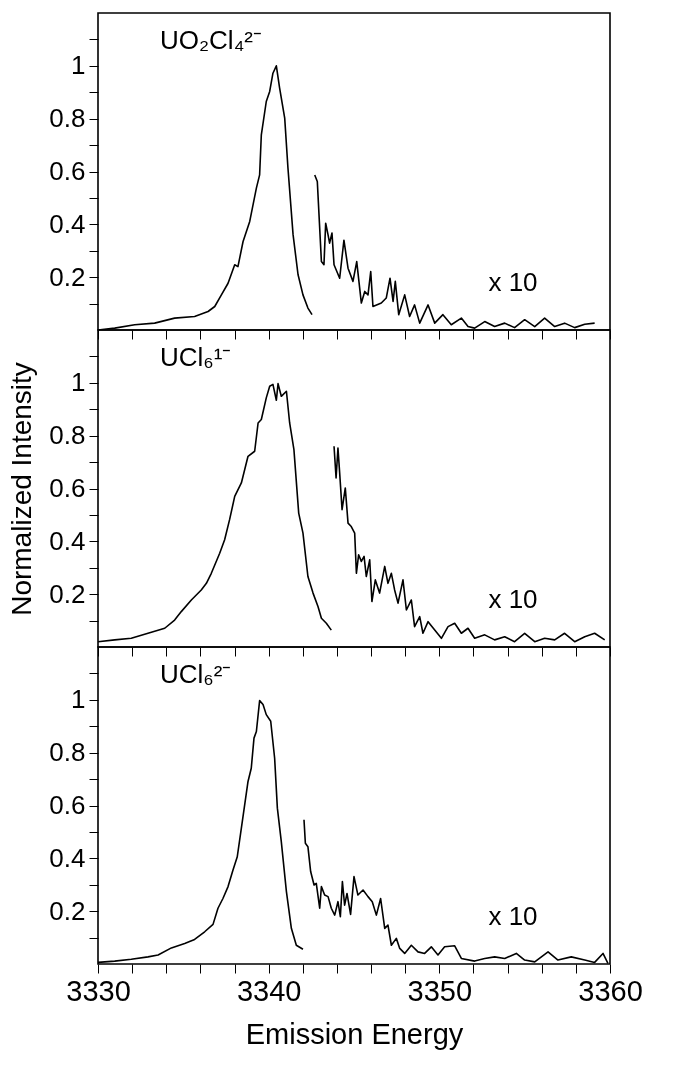  Describe the element at coordinates (269, 990) in the screenshot. I see `x-tick-label: 3340` at that location.